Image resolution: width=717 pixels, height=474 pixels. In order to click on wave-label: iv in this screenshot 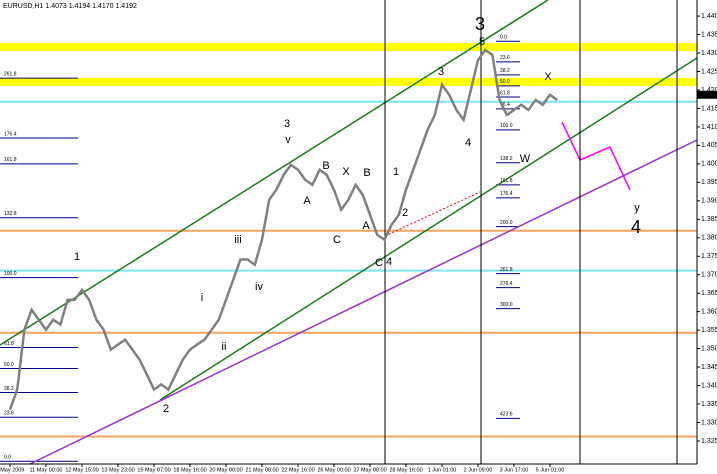, I will do `click(259, 287)`.